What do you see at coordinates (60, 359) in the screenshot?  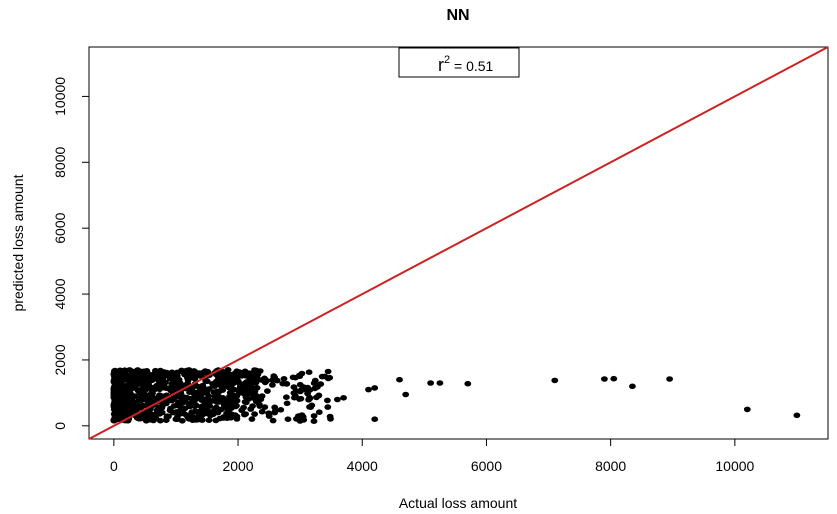 I see `y-tick-label: 2000` at bounding box center [60, 359].